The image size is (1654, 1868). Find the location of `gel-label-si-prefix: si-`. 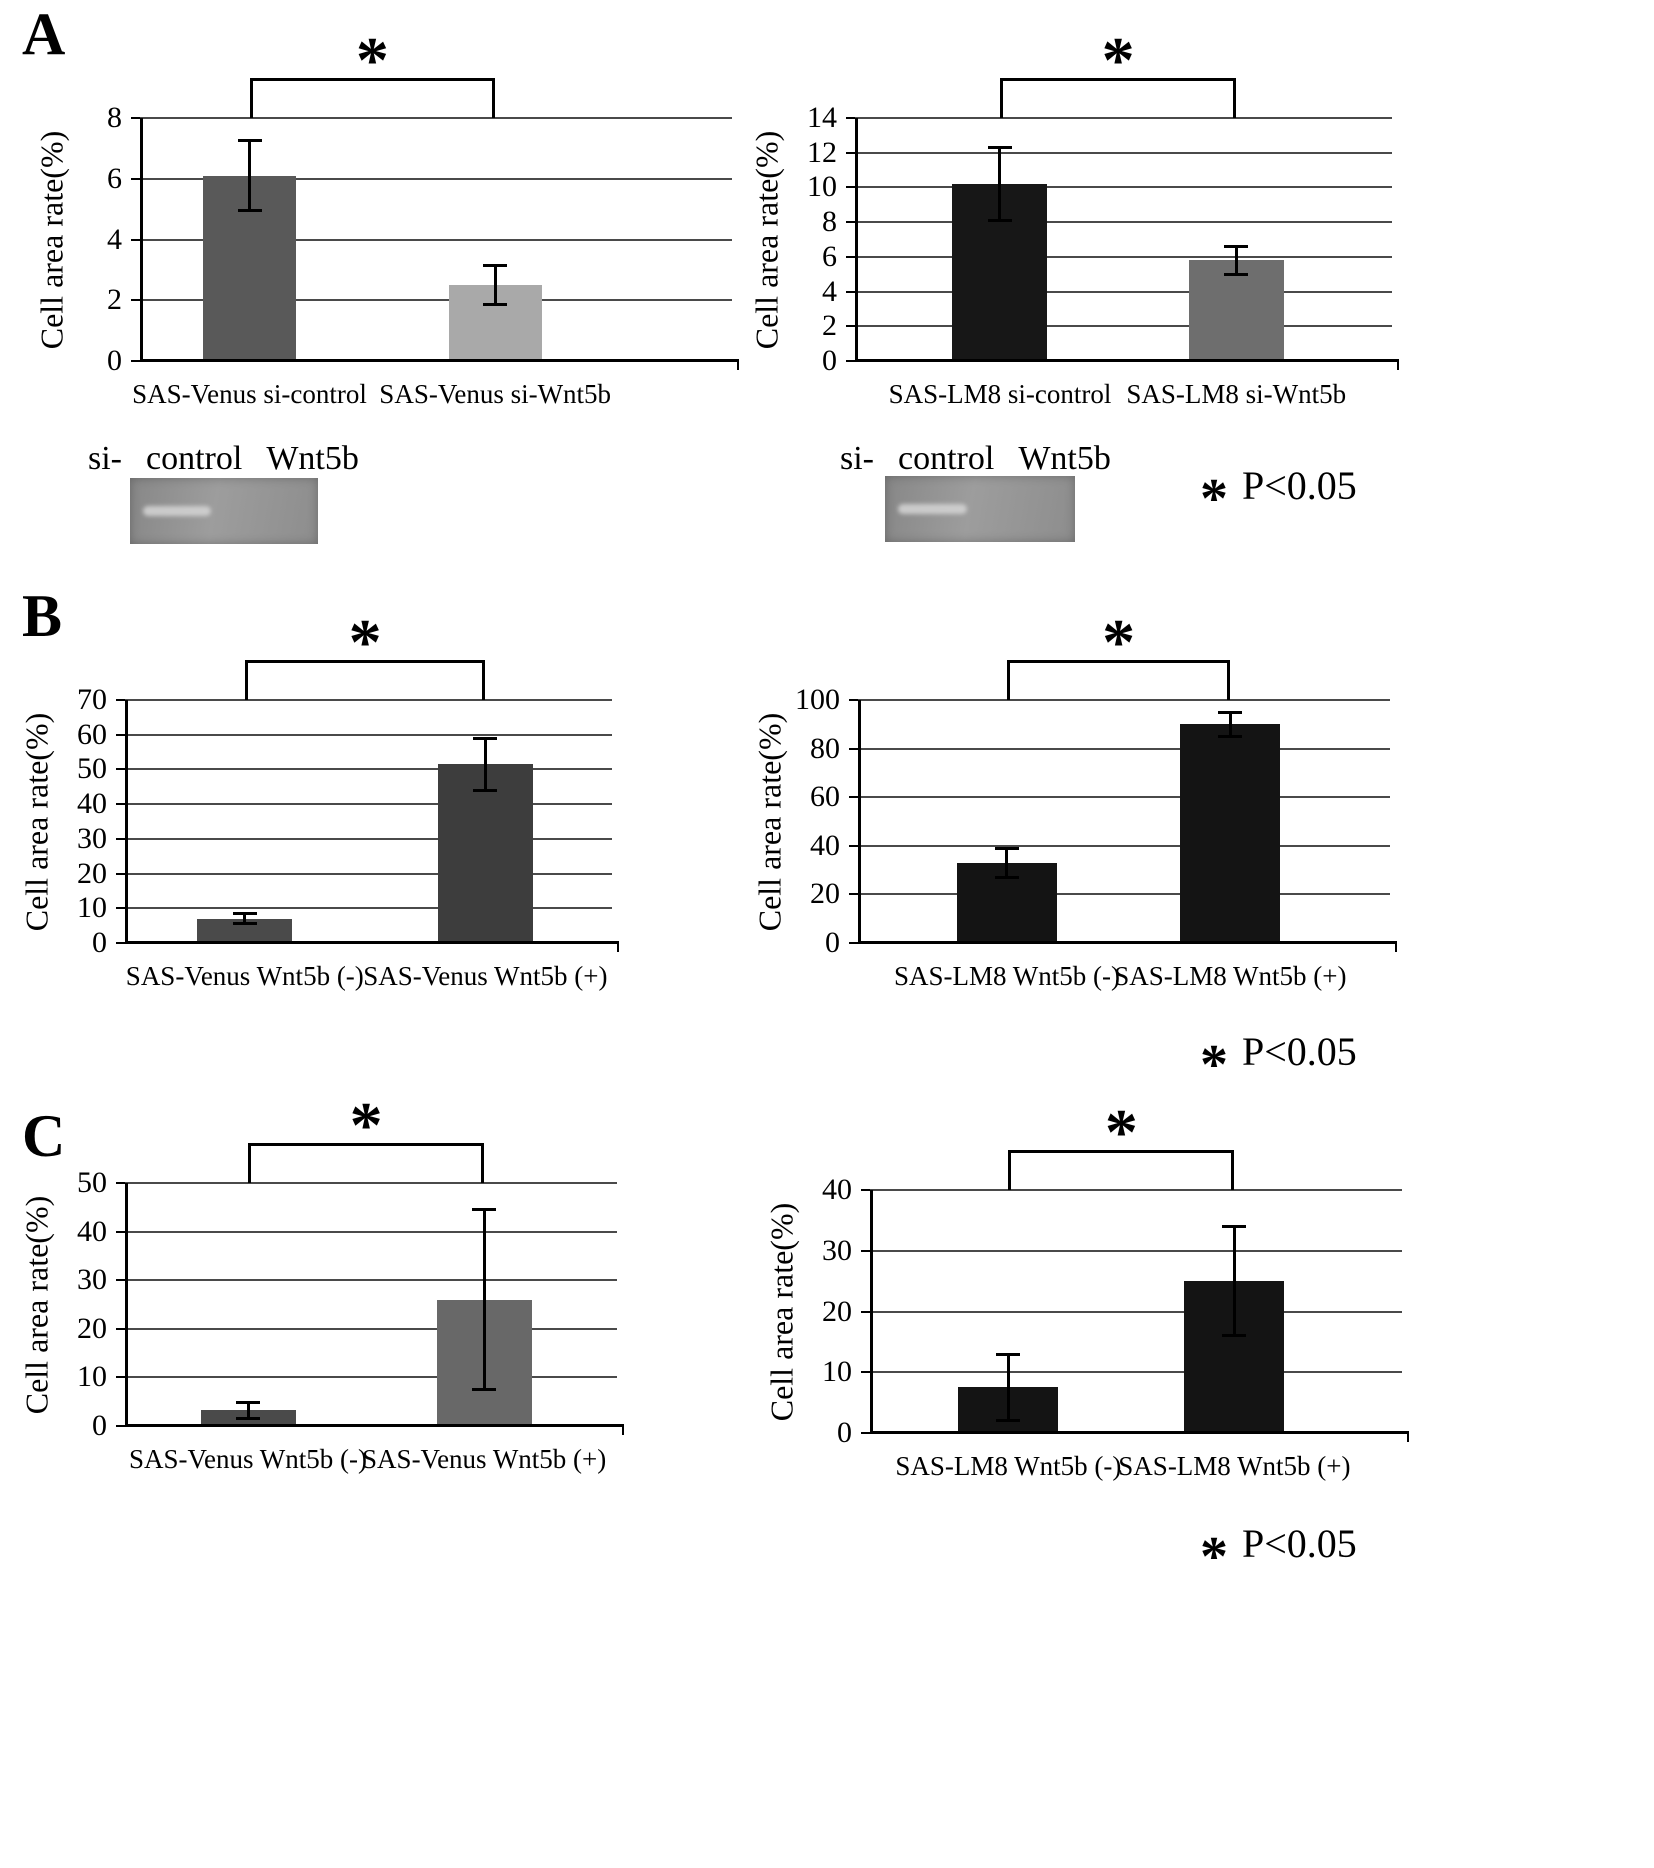

gel-label-si-prefix: si- is located at coordinates (857, 458).